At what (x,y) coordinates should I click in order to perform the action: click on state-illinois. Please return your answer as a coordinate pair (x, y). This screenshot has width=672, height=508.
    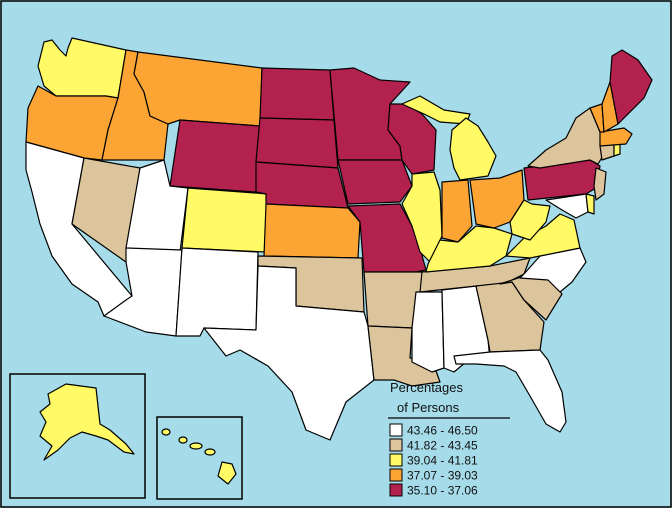
    Looking at the image, I should click on (422, 217).